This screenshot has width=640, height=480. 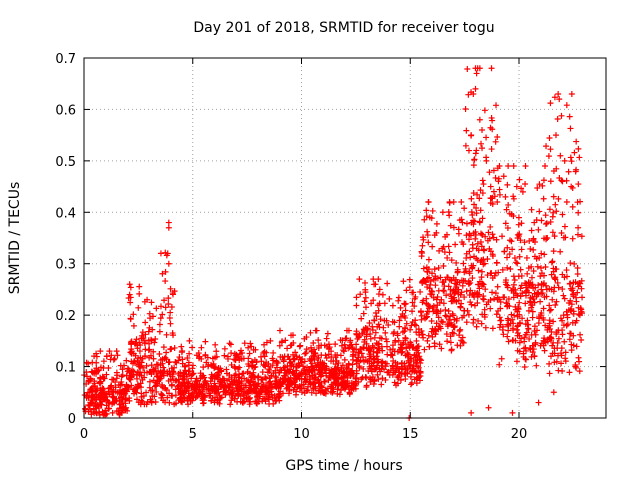 I want to click on y-tick-label: 0.2, so click(x=65, y=316).